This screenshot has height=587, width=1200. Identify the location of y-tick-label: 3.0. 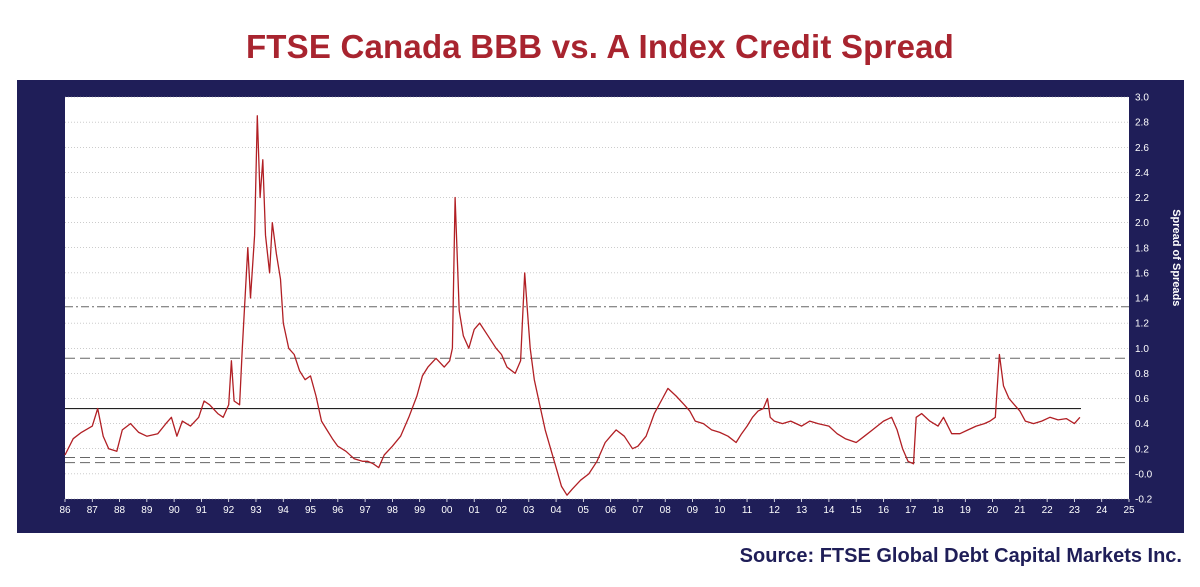
(1142, 98).